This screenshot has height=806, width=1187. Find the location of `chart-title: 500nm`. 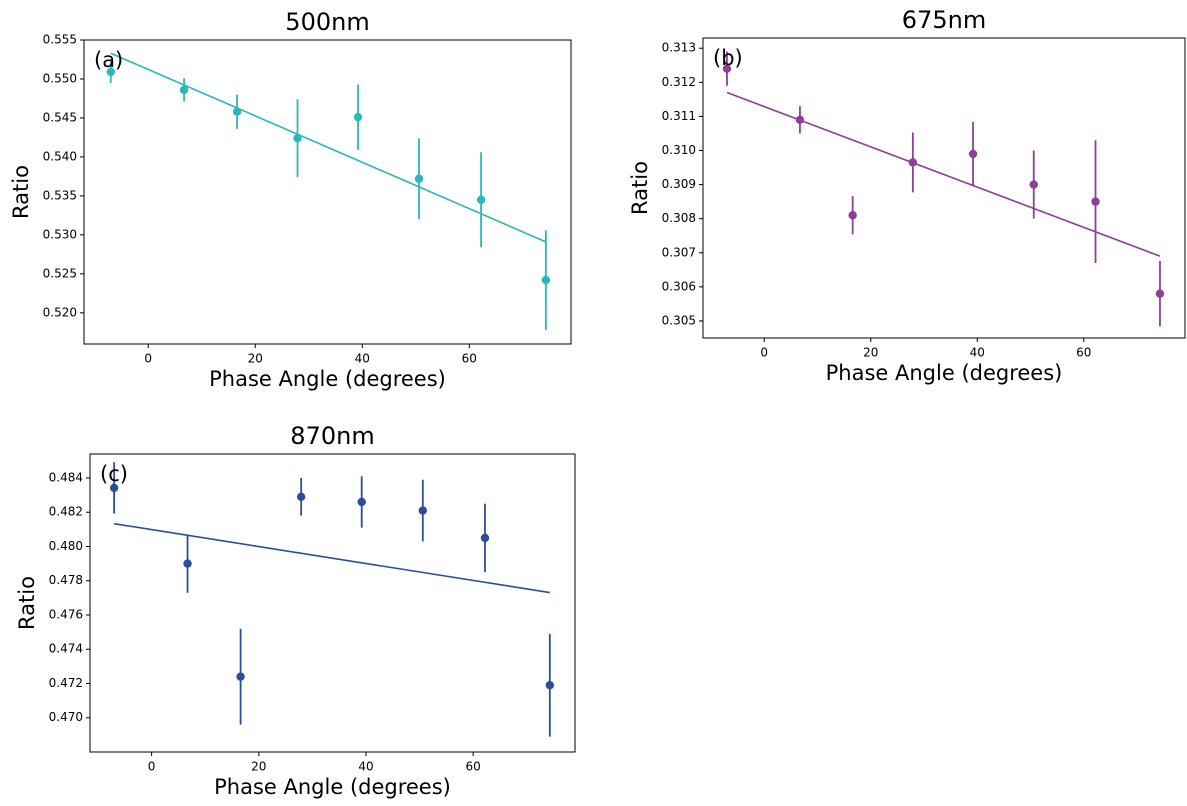

chart-title: 500nm is located at coordinates (327, 22).